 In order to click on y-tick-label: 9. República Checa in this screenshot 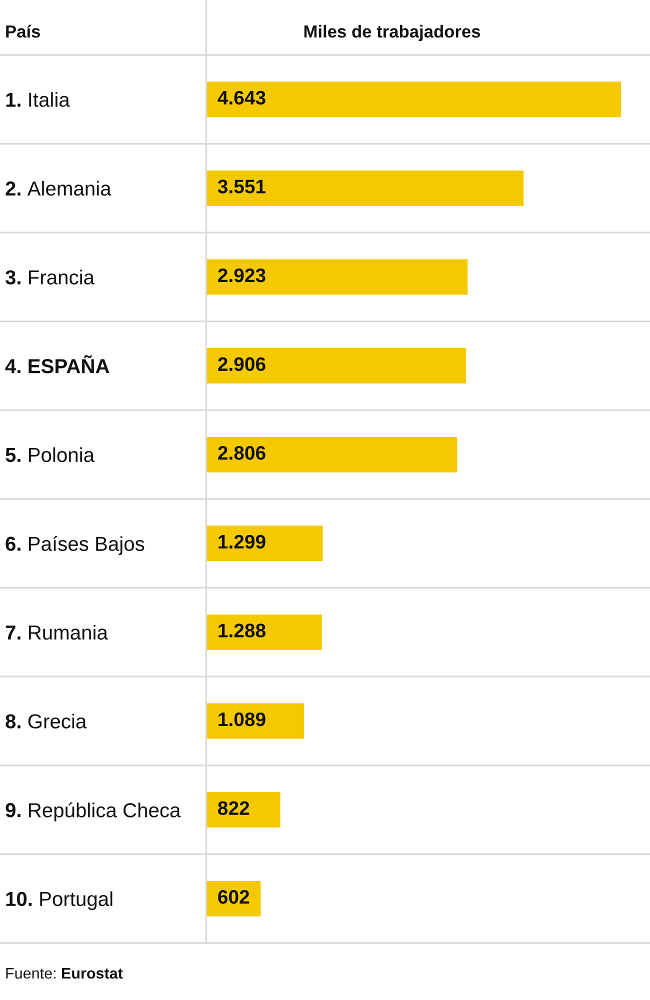, I will do `click(93, 812)`.